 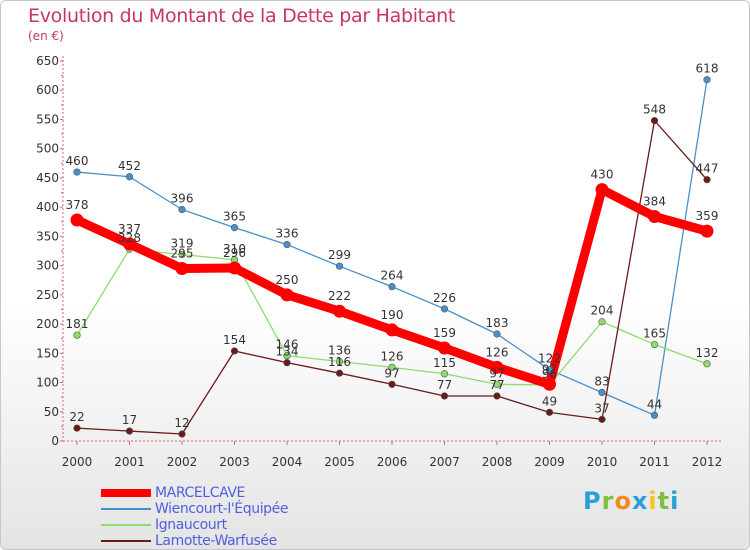 I want to click on data-label: 83, so click(x=601, y=381).